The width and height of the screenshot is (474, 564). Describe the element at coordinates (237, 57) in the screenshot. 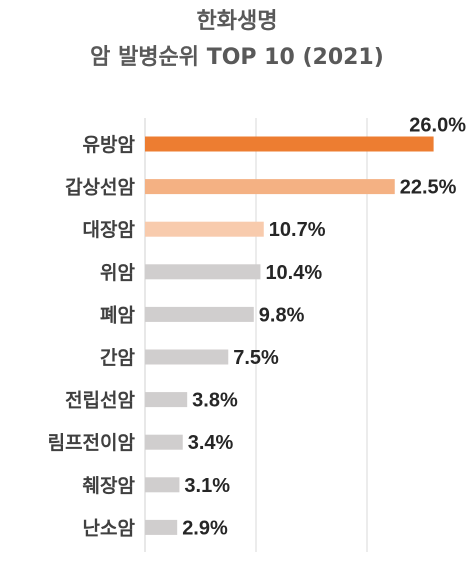

I see `chart-title-line-2: 암 발병순위 TOP 10 (2021)` at that location.